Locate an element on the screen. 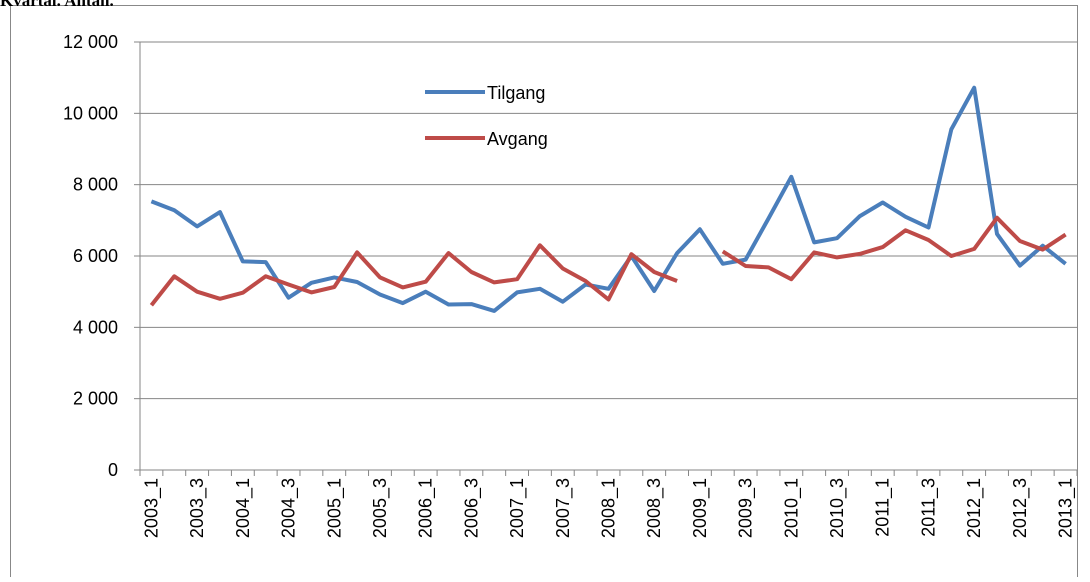 This screenshot has width=1090, height=582. x-tick-label: 2012_1 is located at coordinates (974, 508).